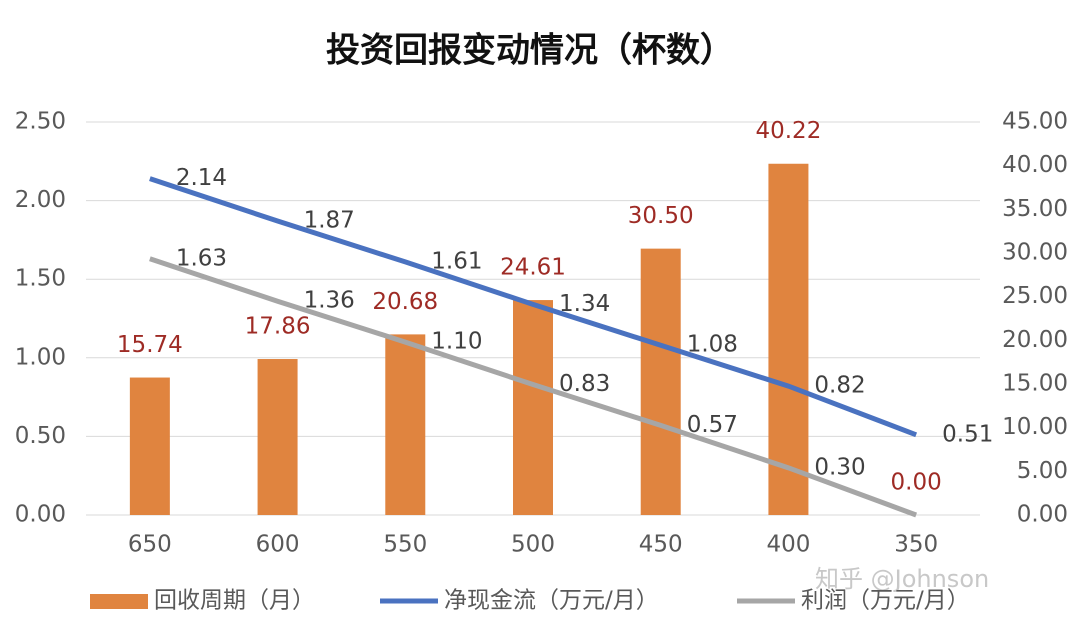 The image size is (1080, 633). Describe the element at coordinates (405, 545) in the screenshot. I see `x-tick-label: 550` at that location.